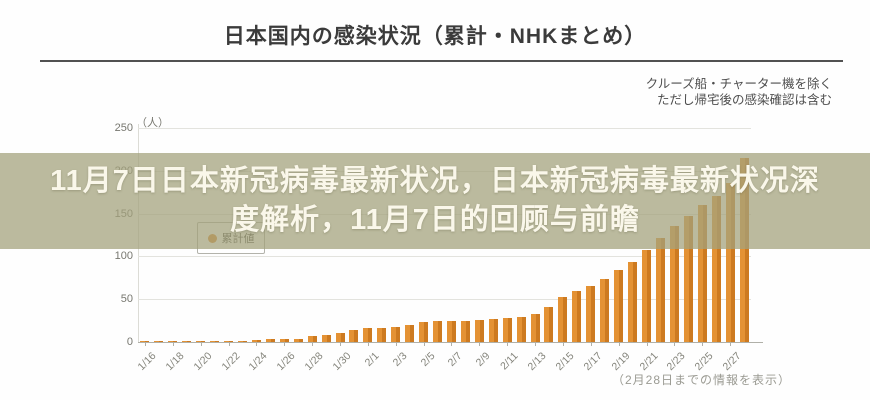 This screenshot has height=400, width=870. I want to click on headline-line1: 11月7日日本新冠病毒最新状况，日本新冠病毒最新状况深, so click(435, 181).